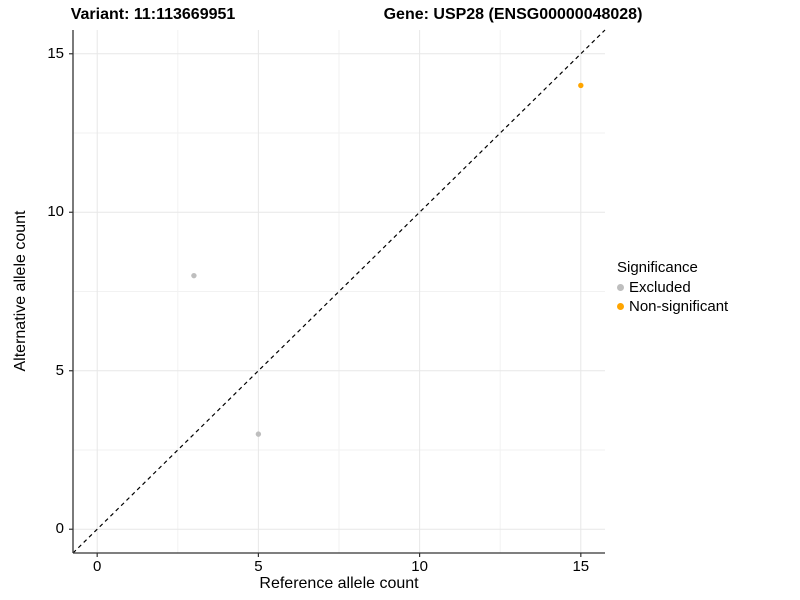  I want to click on legend-item: Excluded, so click(672, 287).